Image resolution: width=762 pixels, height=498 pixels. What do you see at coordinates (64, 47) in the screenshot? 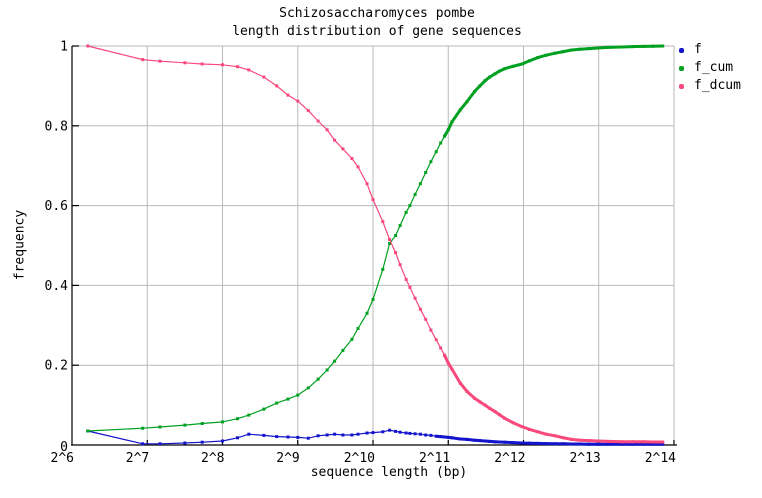
I see `y-tick-label-1: 1` at bounding box center [64, 47].